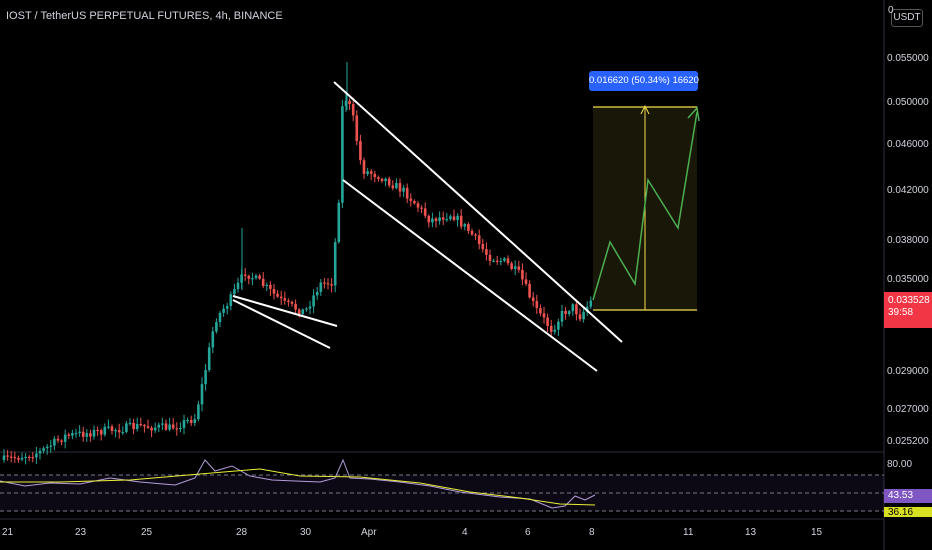 The width and height of the screenshot is (932, 550). I want to click on projection-arrowhead, so click(693, 114).